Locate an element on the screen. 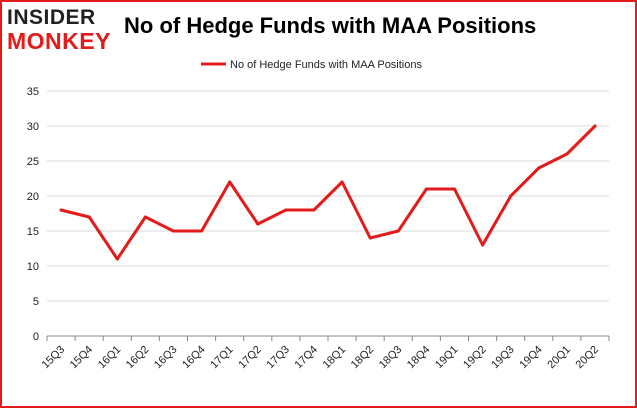  x-tick-label: 18Q4 is located at coordinates (419, 358).